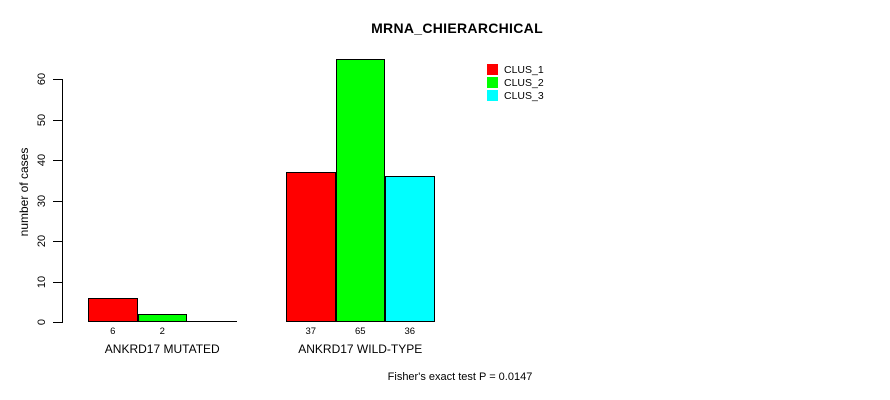  What do you see at coordinates (410, 249) in the screenshot?
I see `bar-clus_3-wild-type` at bounding box center [410, 249].